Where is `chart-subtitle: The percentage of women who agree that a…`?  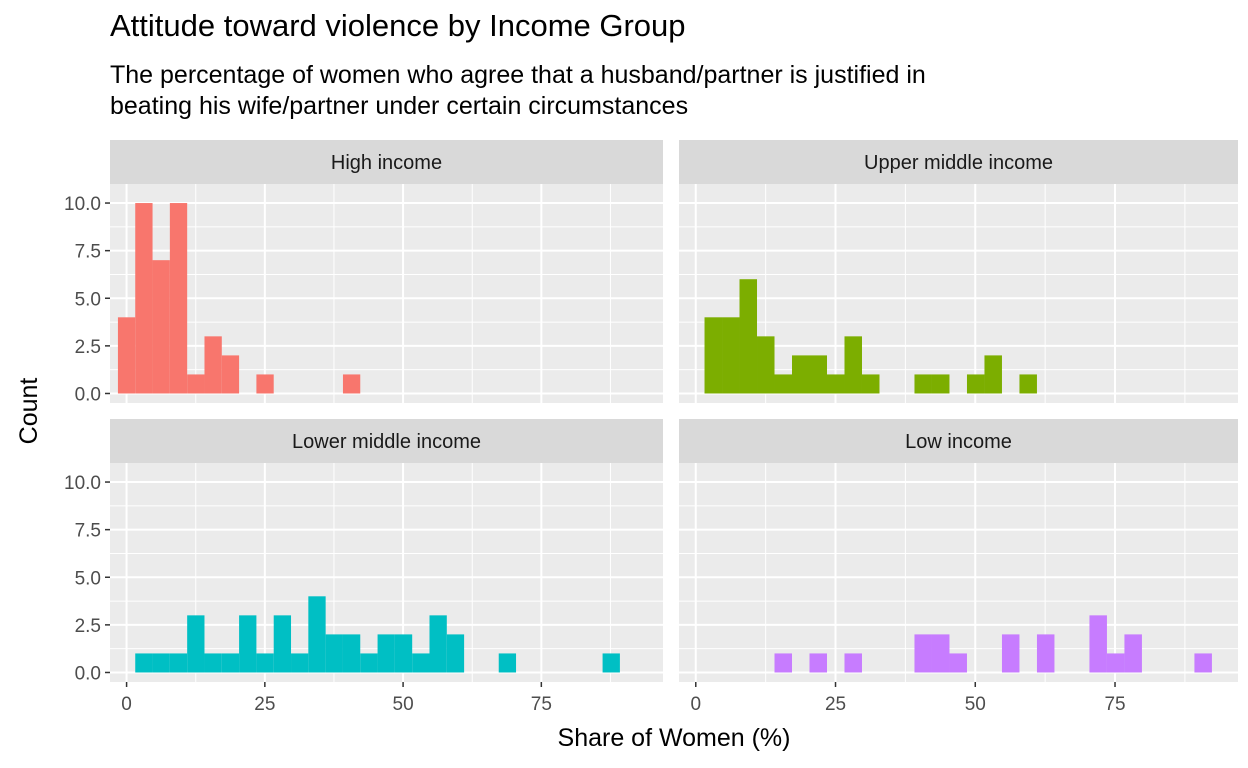
chart-subtitle: The percentage of women who agree that a… is located at coordinates (610, 91).